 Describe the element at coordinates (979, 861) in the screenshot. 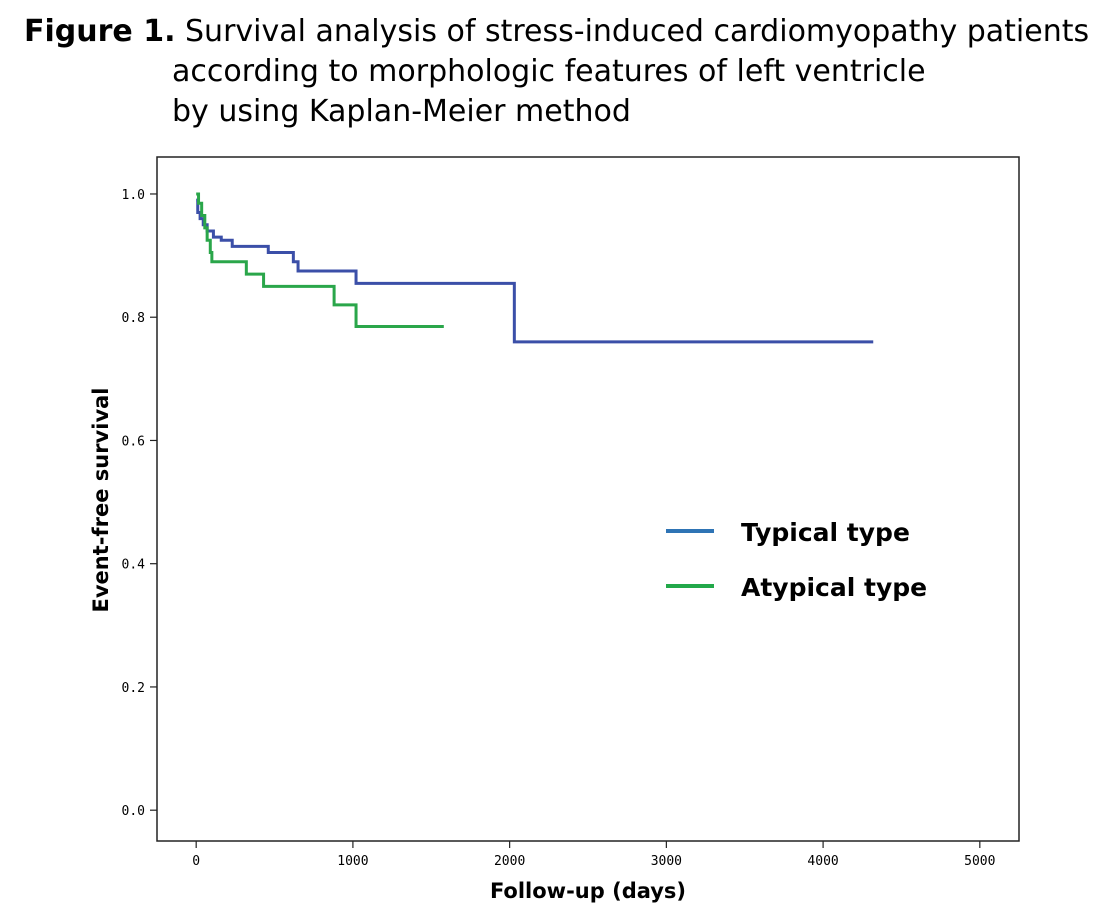

I see `x-tick-label: 5000` at that location.